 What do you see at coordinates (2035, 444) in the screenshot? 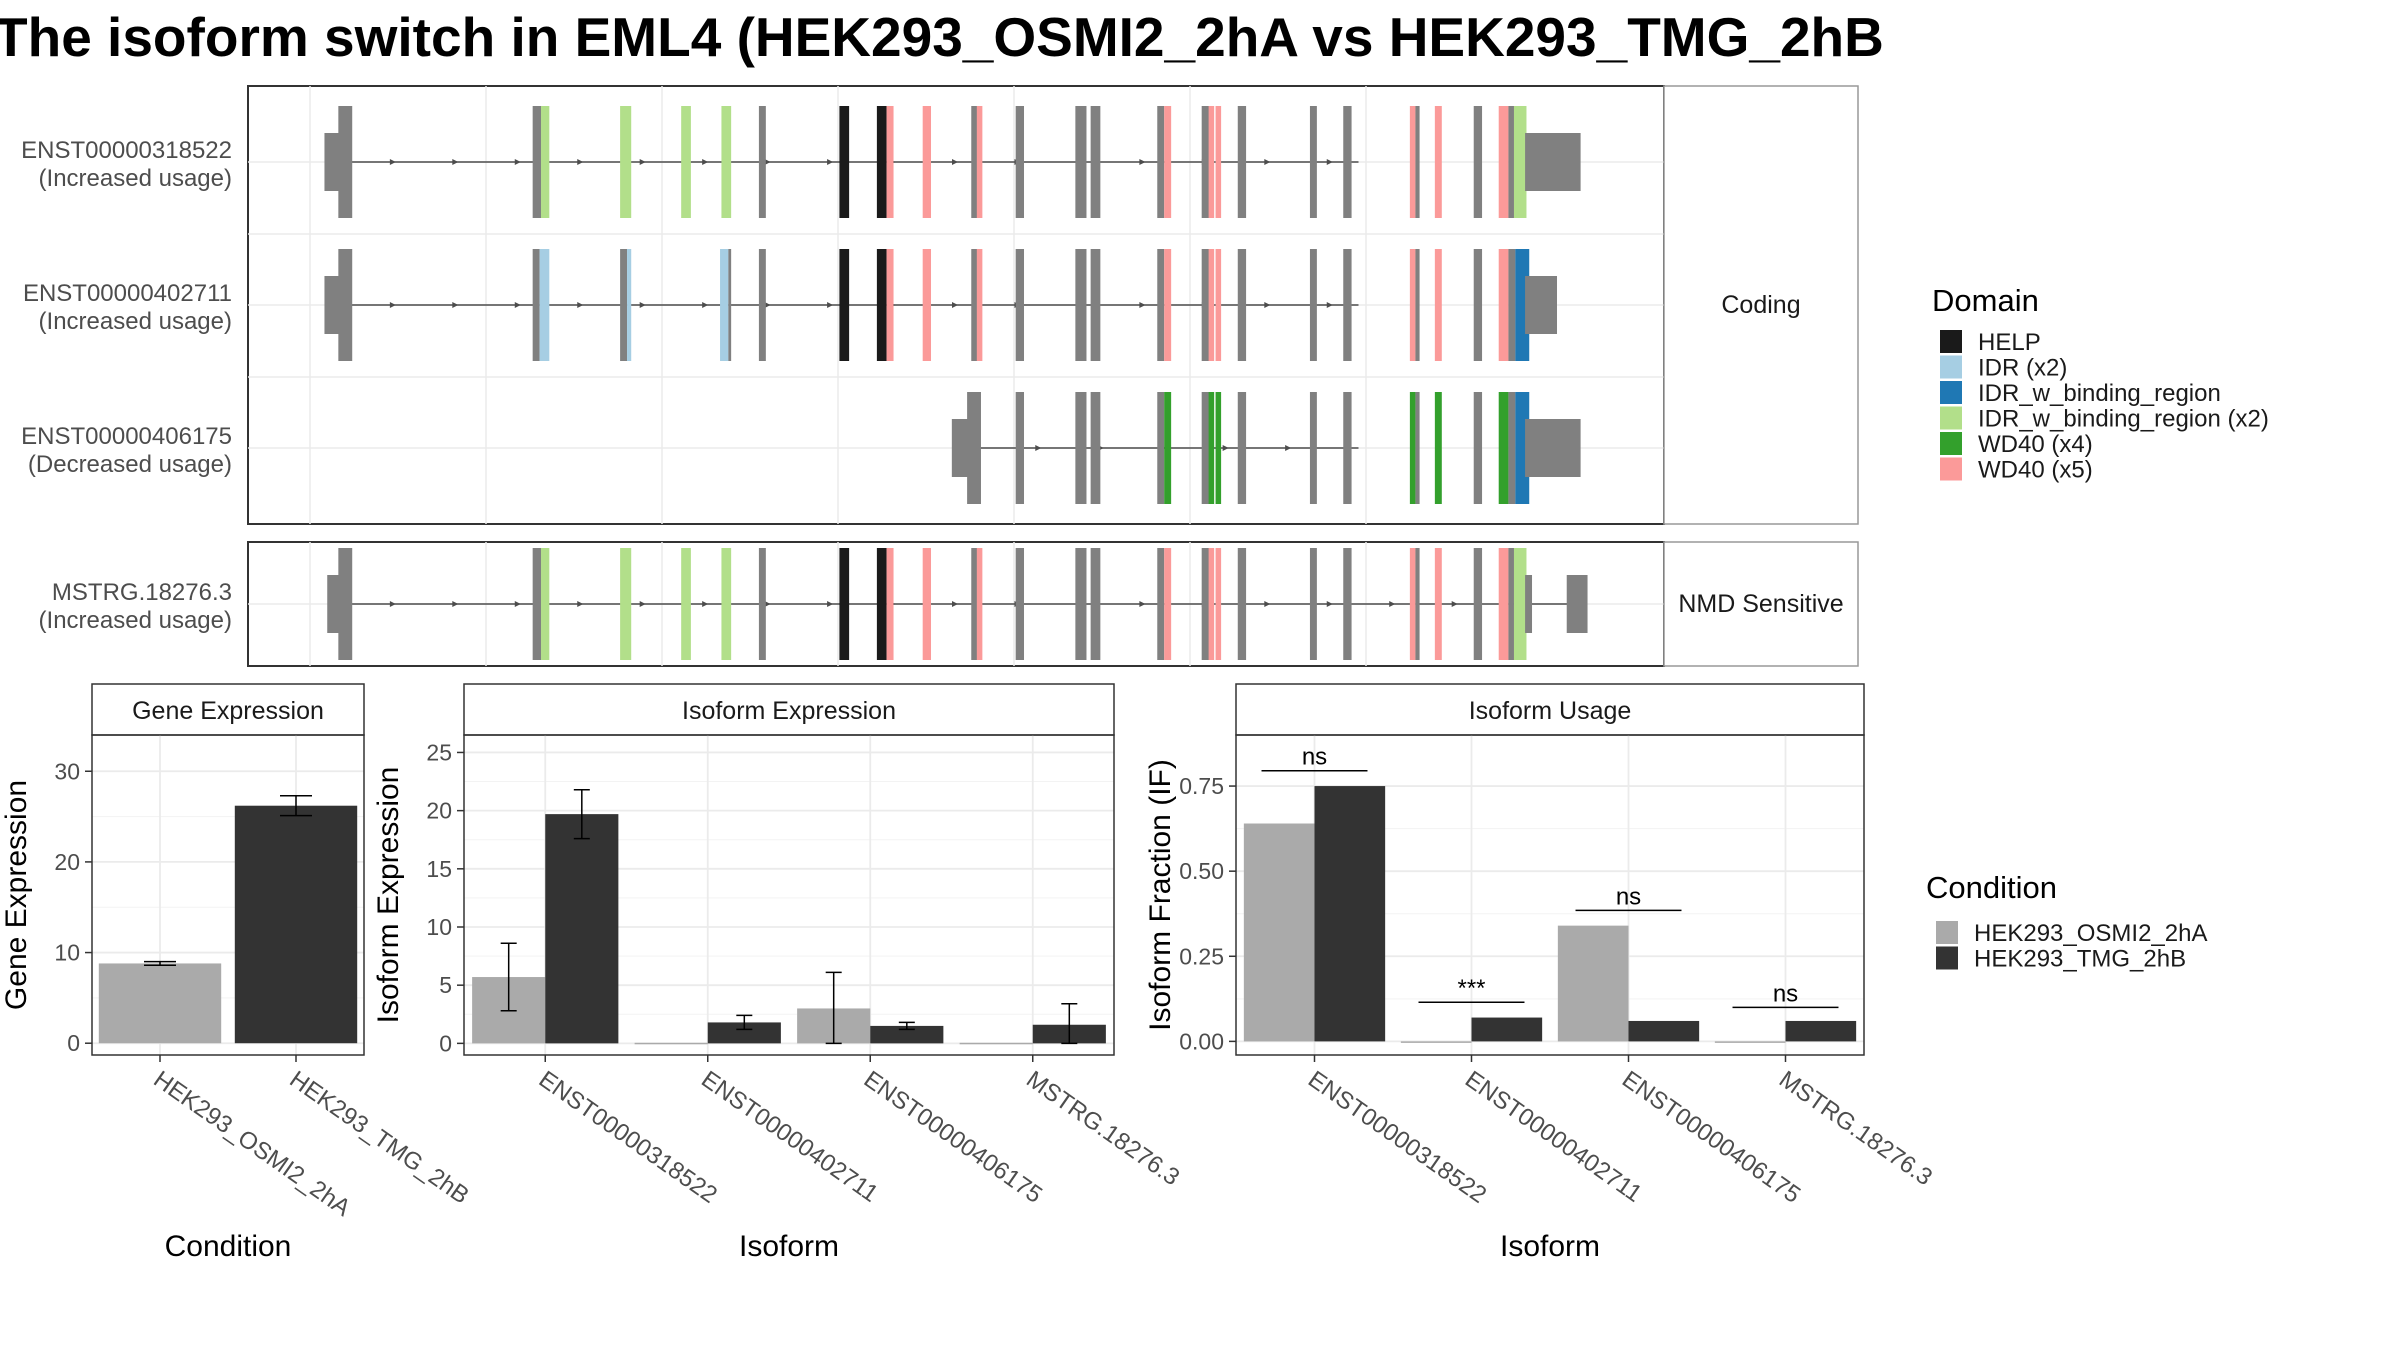
I see `legend-key-label: WD40 (x4)` at bounding box center [2035, 444].